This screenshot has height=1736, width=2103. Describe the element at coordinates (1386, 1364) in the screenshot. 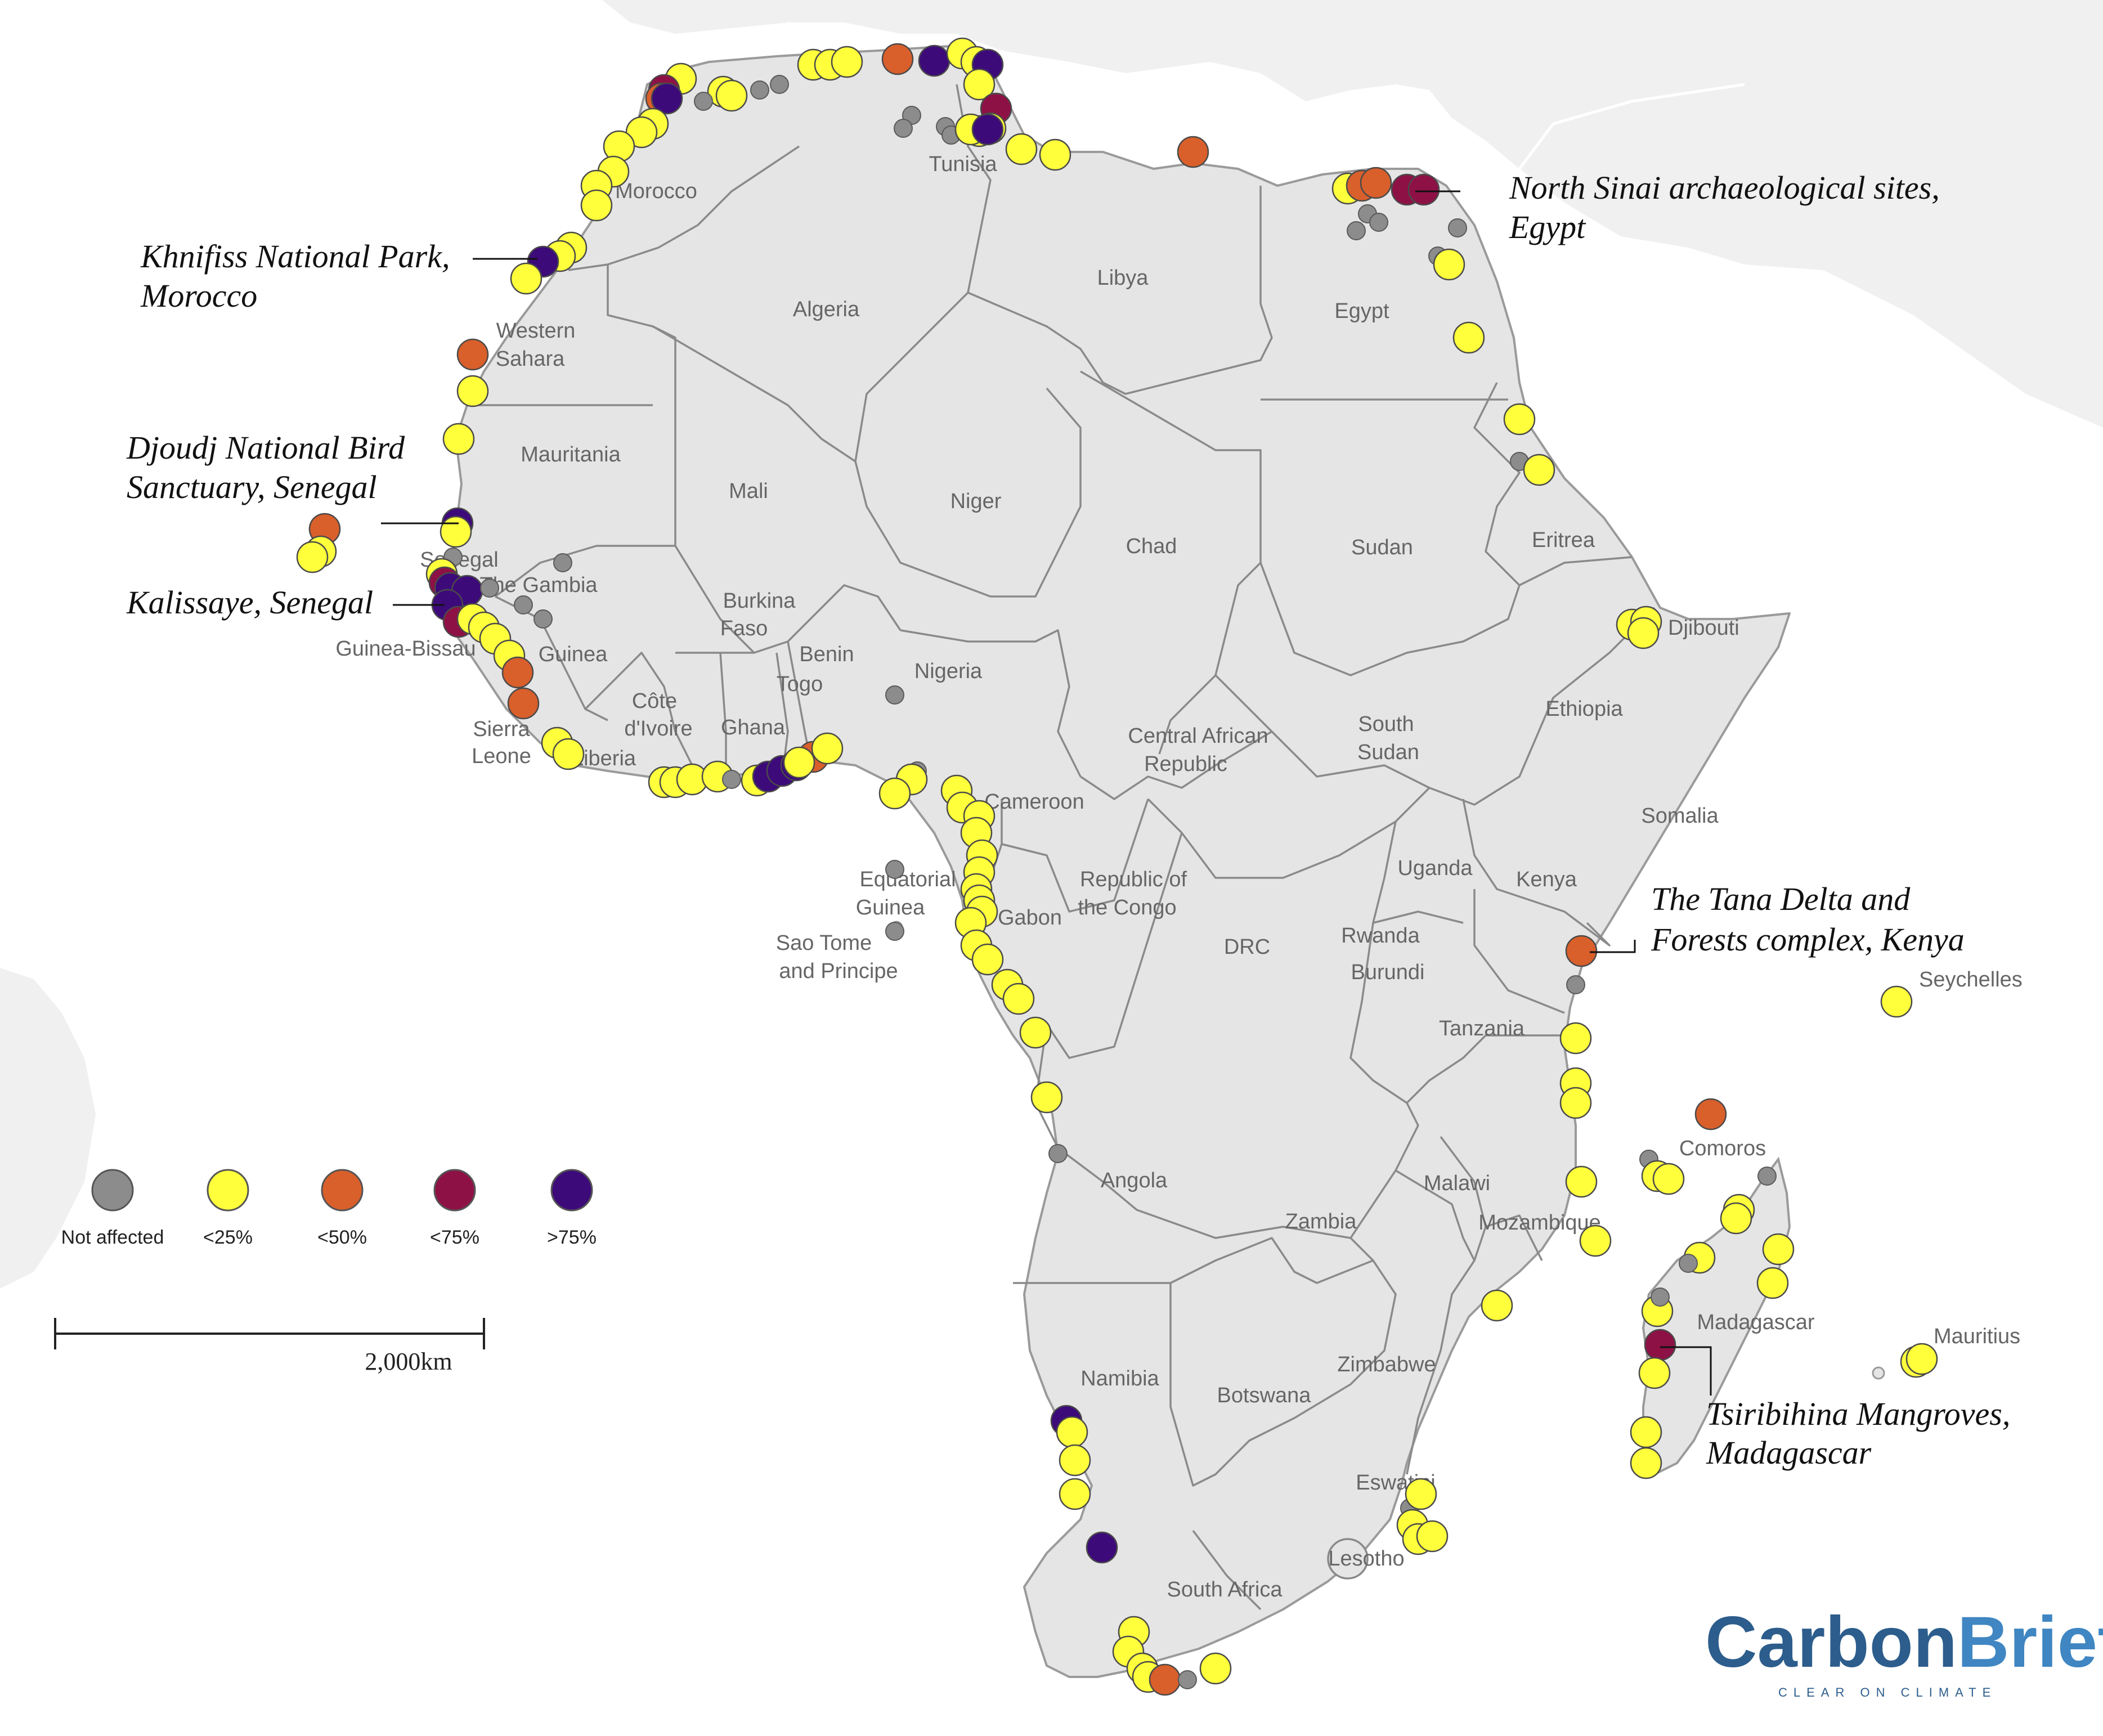

I see `label-zimbabwe: Zimbabwe` at that location.